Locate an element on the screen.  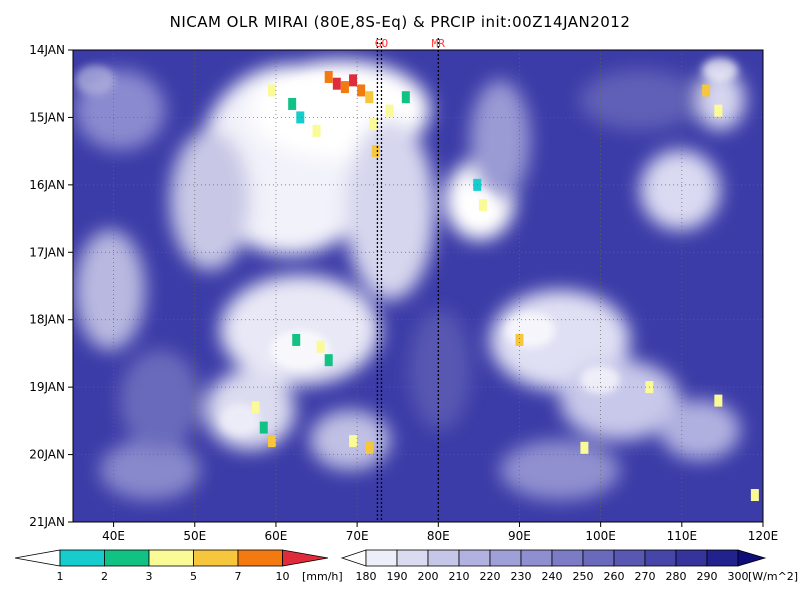
y-tick-label: 18JAN is located at coordinates (47, 320).